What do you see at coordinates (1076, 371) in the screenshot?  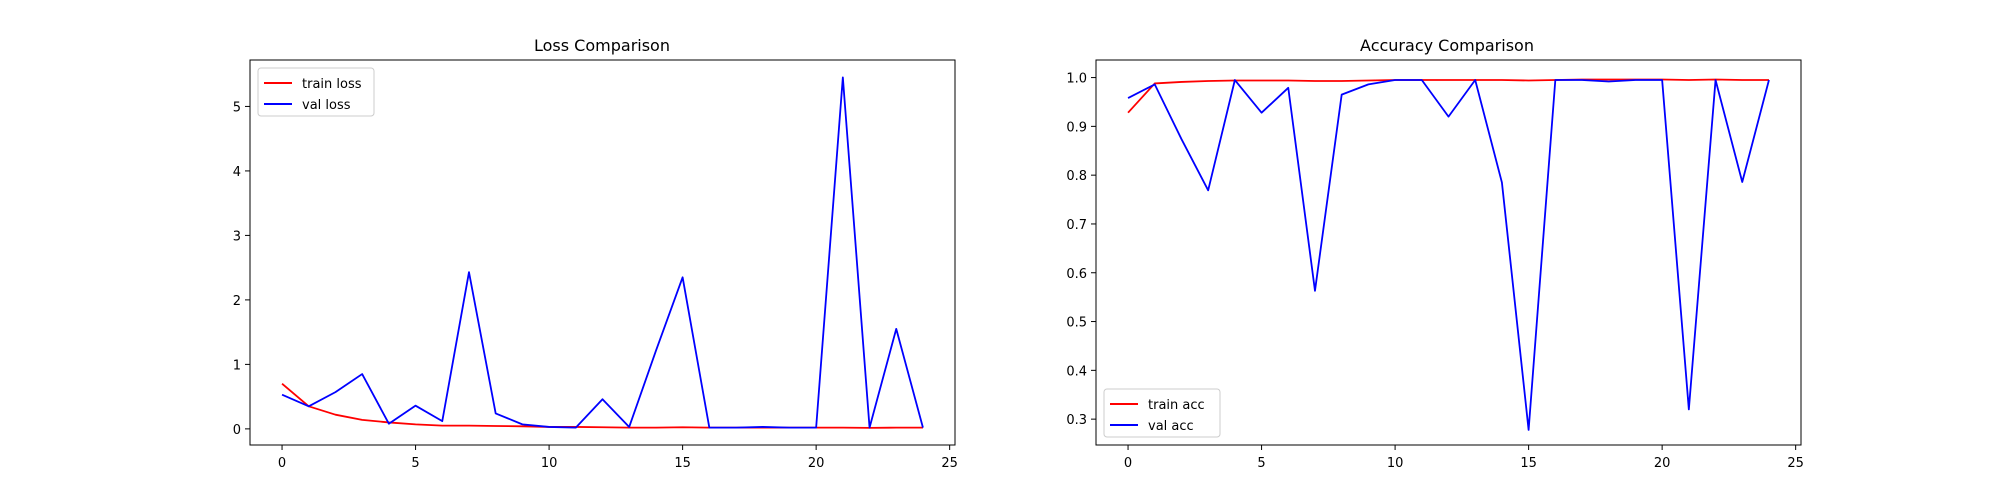 I see `accuracy-y-tick-label: 0.4` at bounding box center [1076, 371].